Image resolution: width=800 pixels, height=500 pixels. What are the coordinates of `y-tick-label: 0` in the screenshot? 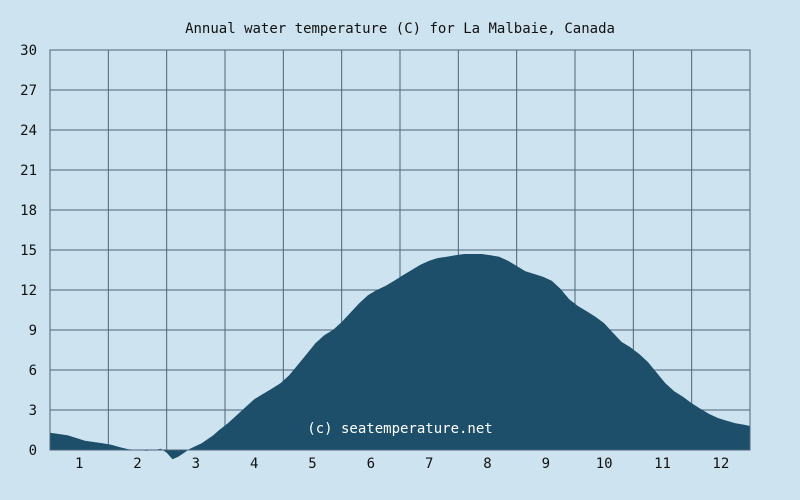 It's located at (33, 451).